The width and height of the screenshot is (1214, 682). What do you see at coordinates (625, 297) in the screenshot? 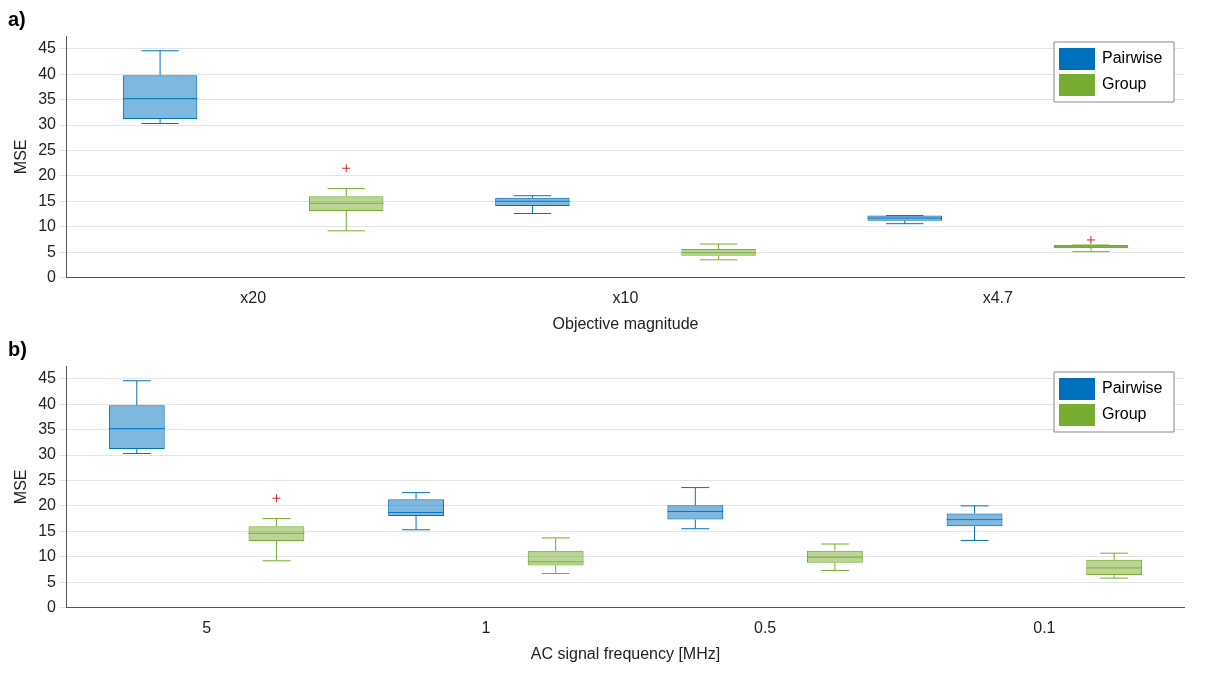
I see `x-tick-label: x10` at bounding box center [625, 297].